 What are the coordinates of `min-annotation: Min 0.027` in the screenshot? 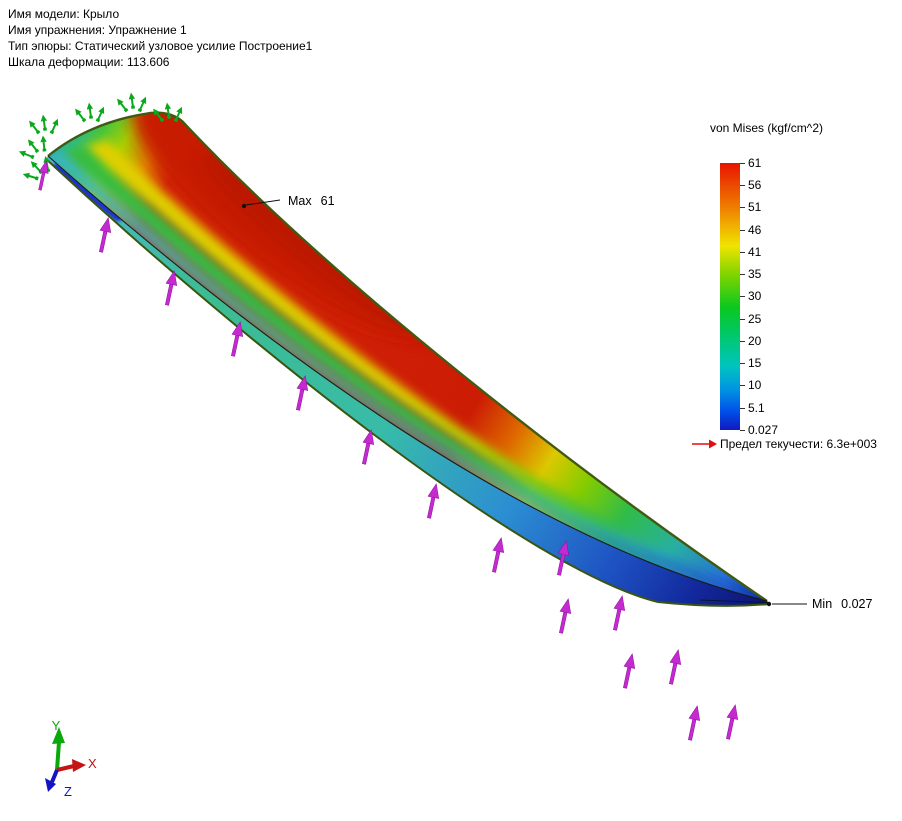 It's located at (819, 604).